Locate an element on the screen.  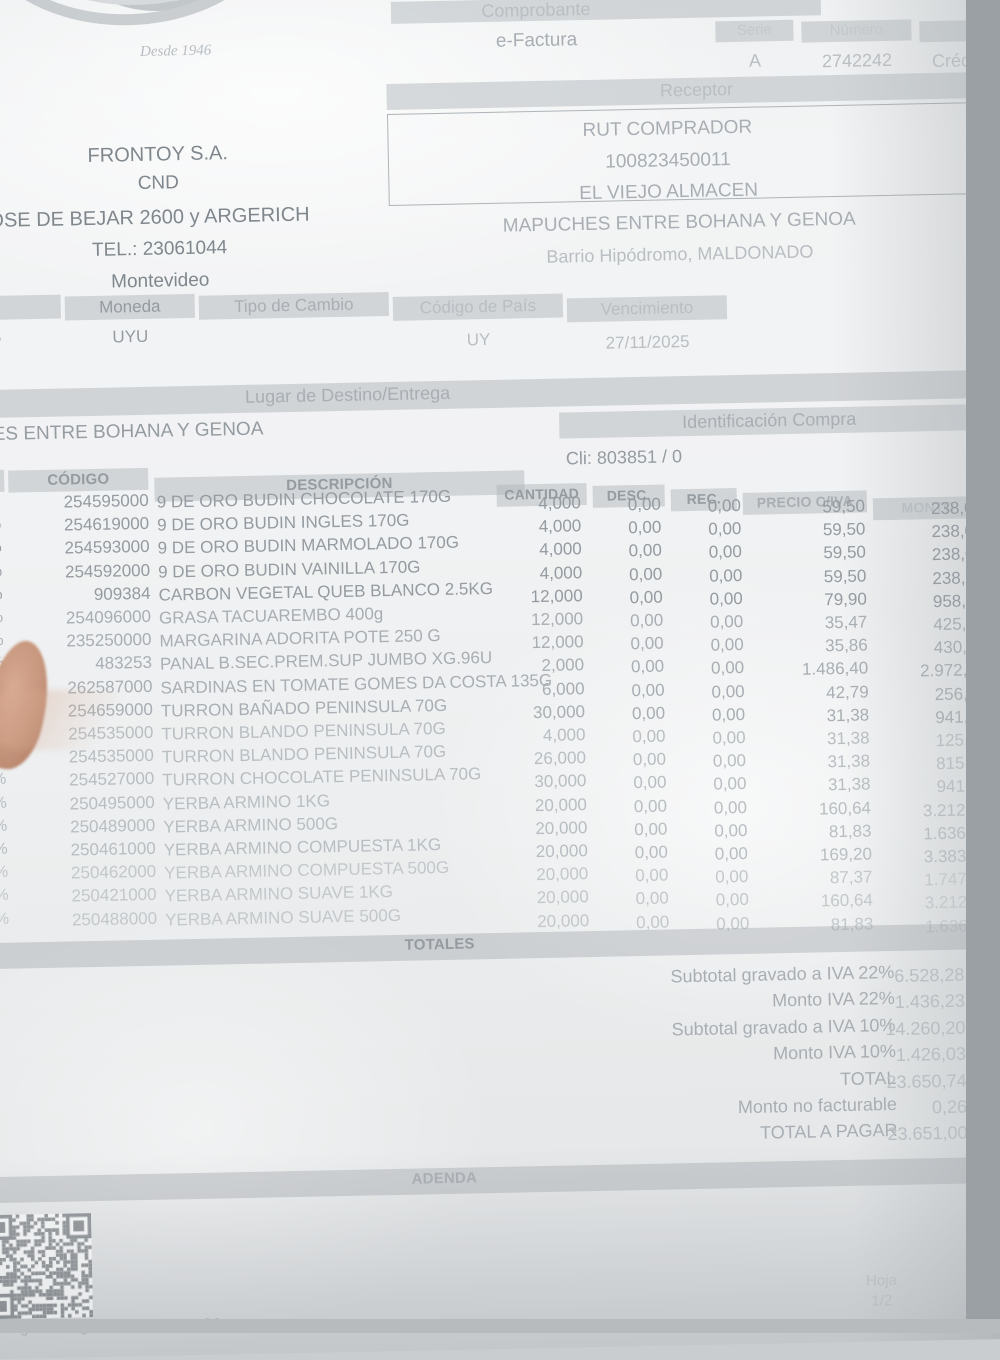
finger-blur is located at coordinates (70, 720).